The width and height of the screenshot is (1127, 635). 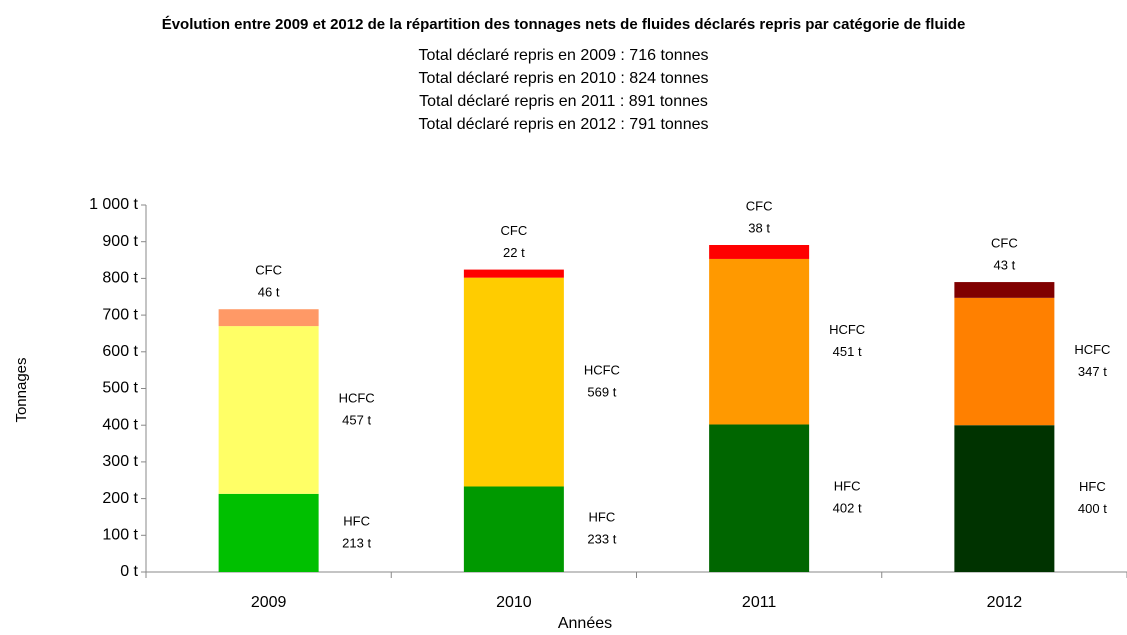 What do you see at coordinates (356, 419) in the screenshot?
I see `data-label: 457 t` at bounding box center [356, 419].